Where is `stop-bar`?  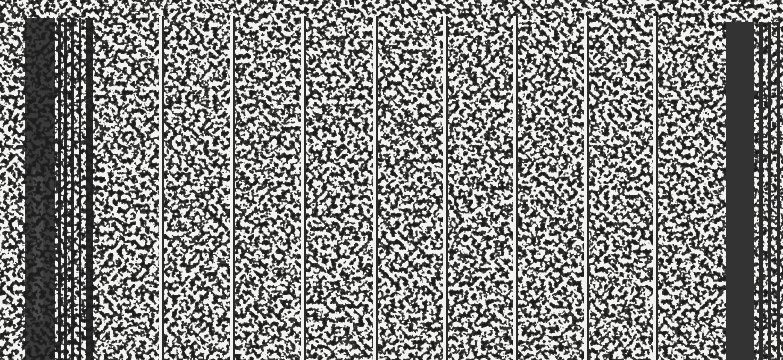 stop-bar is located at coordinates (740, 191).